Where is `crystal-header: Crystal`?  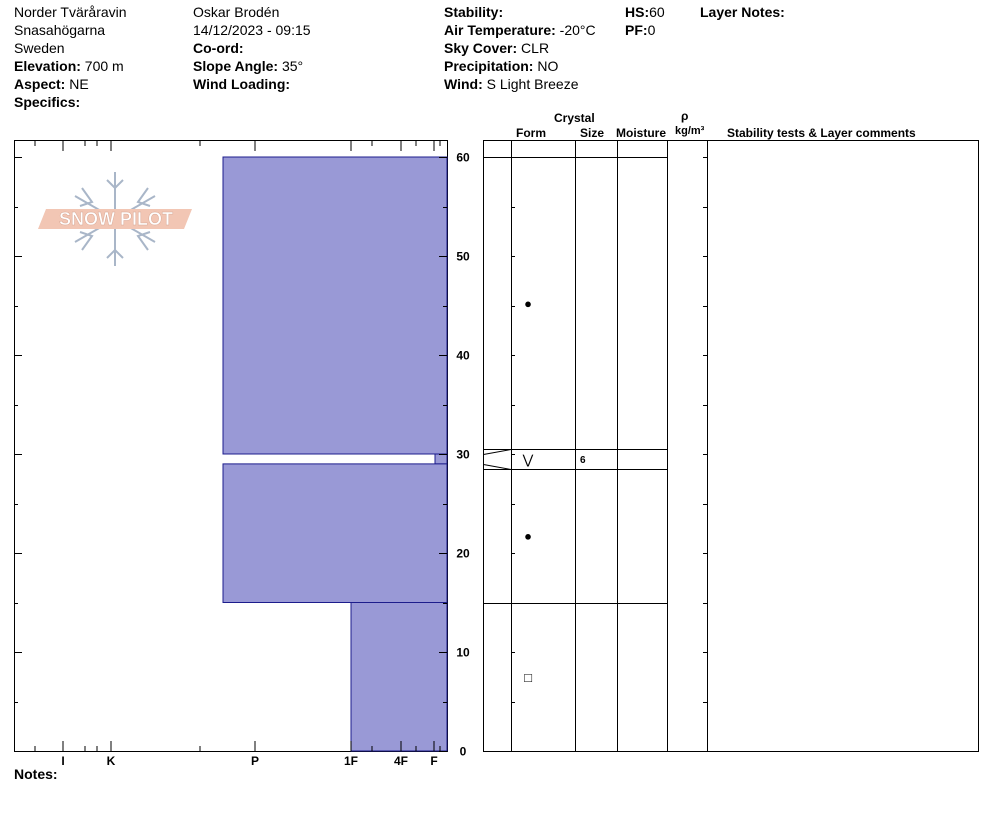
crystal-header: Crystal is located at coordinates (574, 118).